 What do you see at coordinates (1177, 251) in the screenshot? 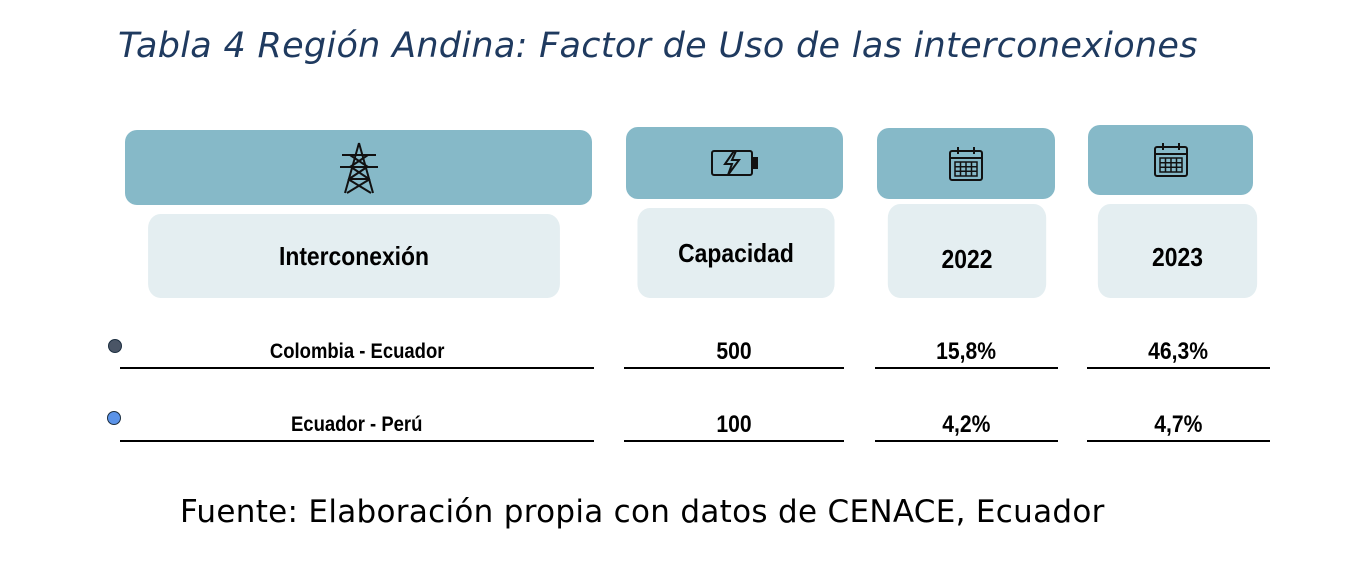
I see `header-2023: 2023` at bounding box center [1177, 251].